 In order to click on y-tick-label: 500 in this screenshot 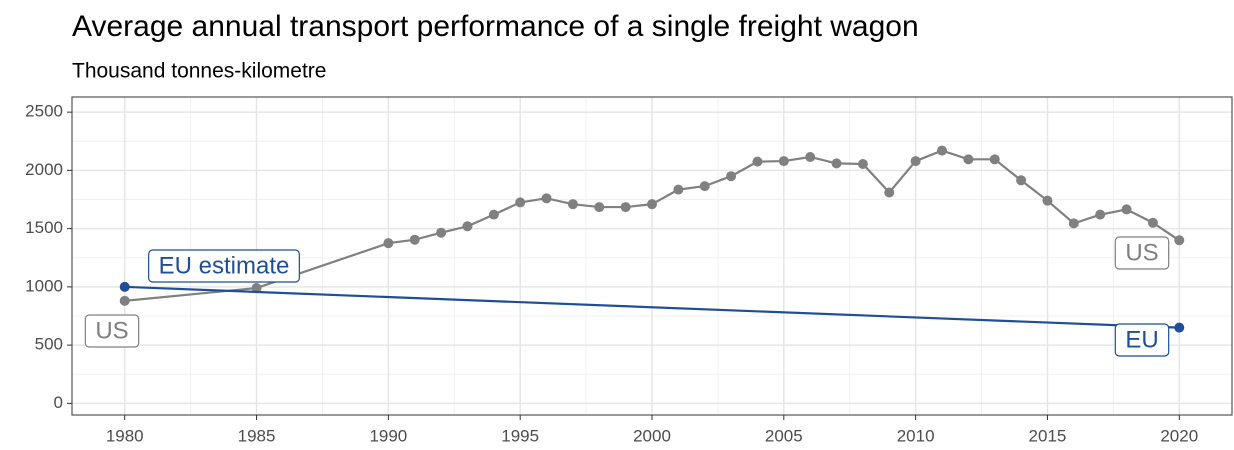, I will do `click(49, 344)`.